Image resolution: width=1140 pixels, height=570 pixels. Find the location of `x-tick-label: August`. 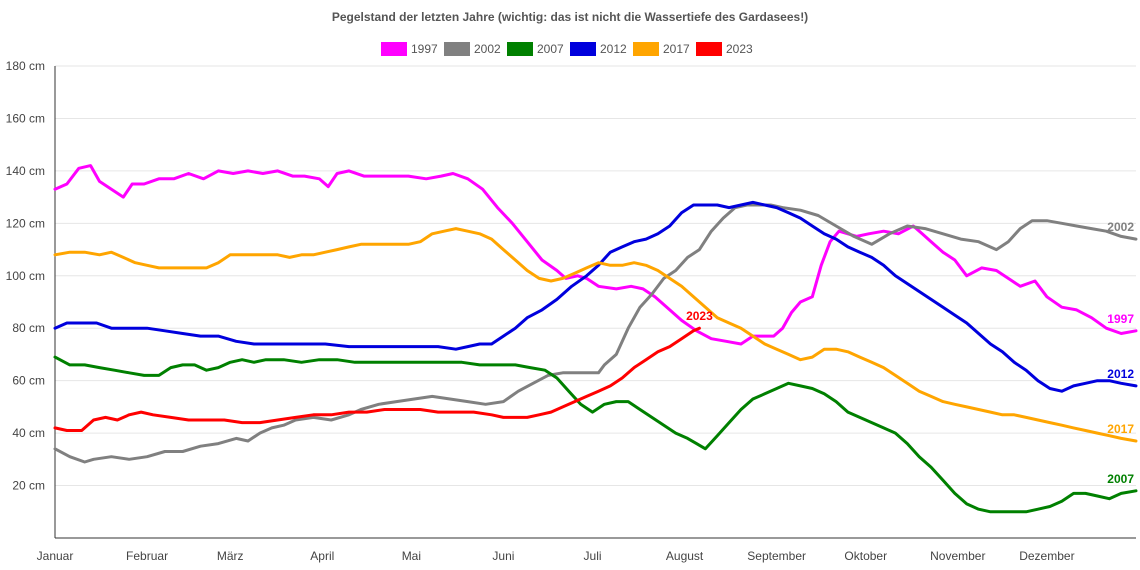

x-tick-label: August is located at coordinates (685, 556).